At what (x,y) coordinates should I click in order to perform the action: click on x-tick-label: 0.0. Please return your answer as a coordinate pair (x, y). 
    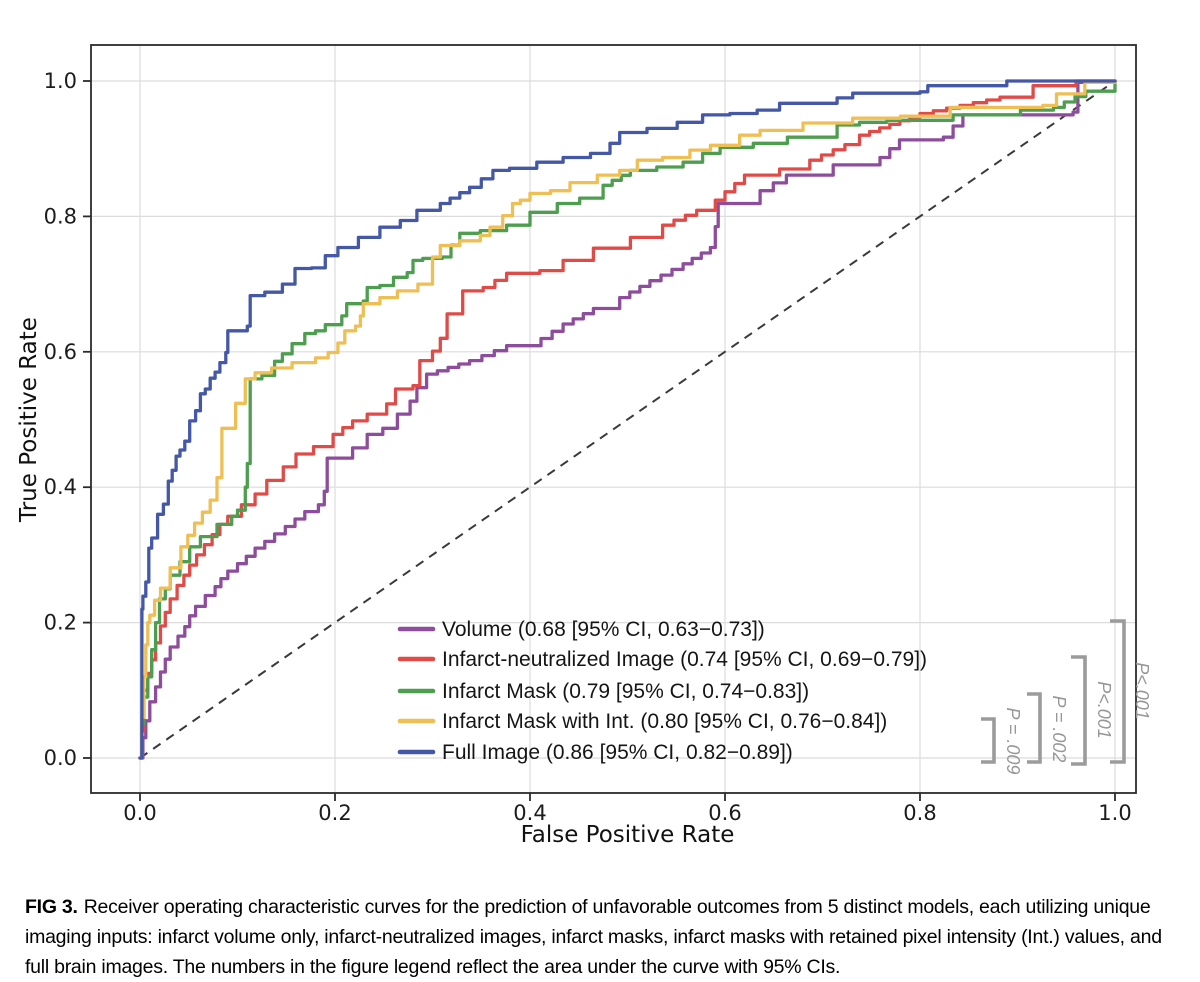
    Looking at the image, I should click on (139, 813).